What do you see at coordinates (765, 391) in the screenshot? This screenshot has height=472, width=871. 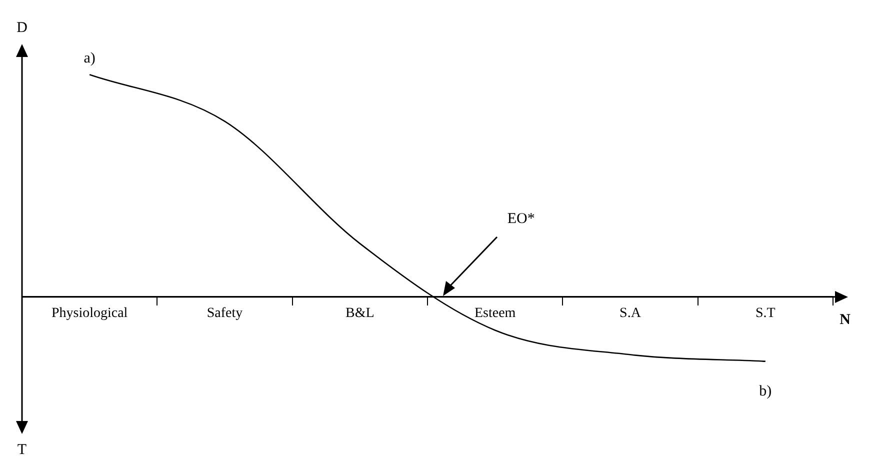 I see `annotation: b)` at bounding box center [765, 391].